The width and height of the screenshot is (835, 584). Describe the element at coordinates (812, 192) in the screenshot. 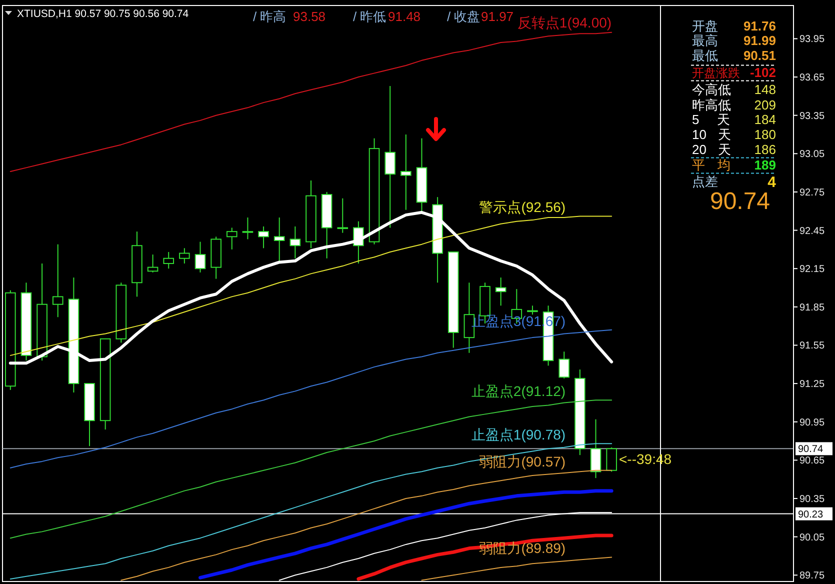

I see `y-tick-label: 92.75` at that location.